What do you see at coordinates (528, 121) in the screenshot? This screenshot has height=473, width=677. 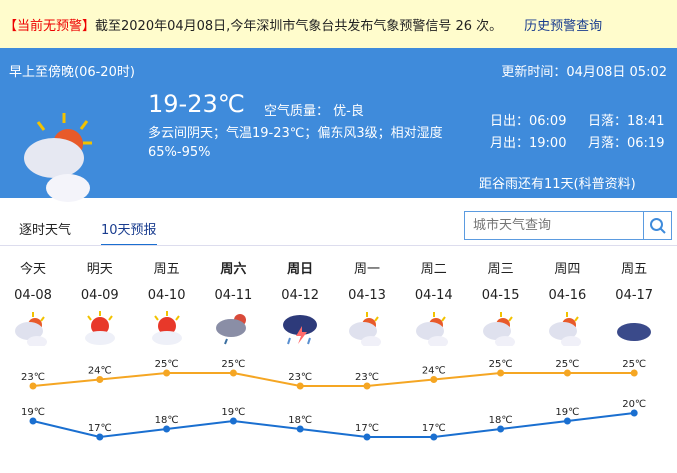 I see `sunrise: 日出：06:09` at bounding box center [528, 121].